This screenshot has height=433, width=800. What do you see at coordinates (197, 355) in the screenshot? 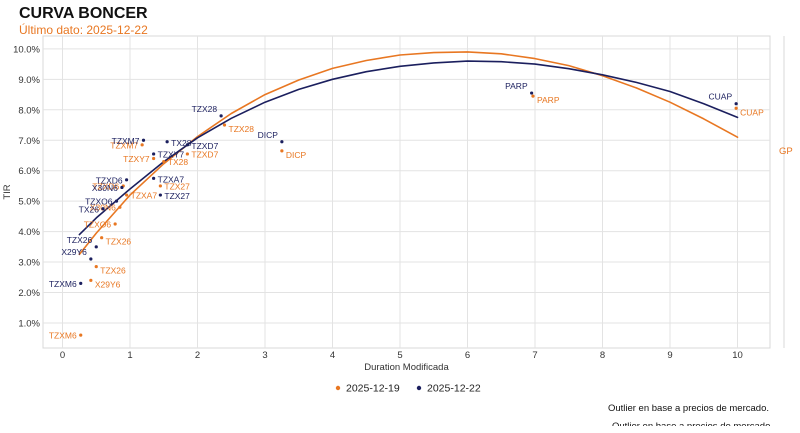
I see `x-tick-label: 2` at bounding box center [197, 355].